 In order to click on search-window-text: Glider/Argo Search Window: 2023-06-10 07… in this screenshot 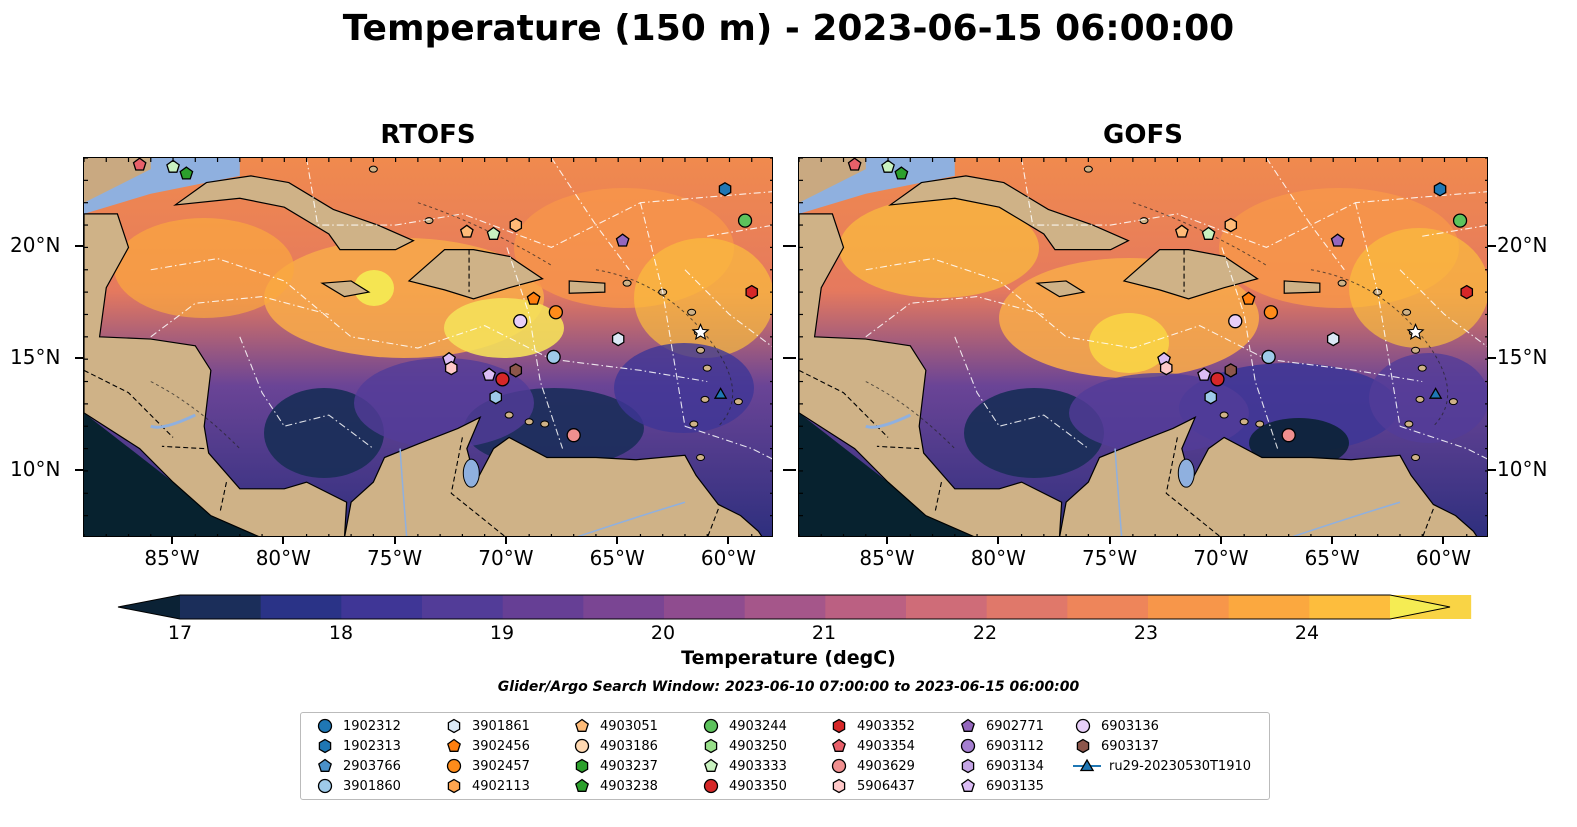, I will do `click(788, 687)`.